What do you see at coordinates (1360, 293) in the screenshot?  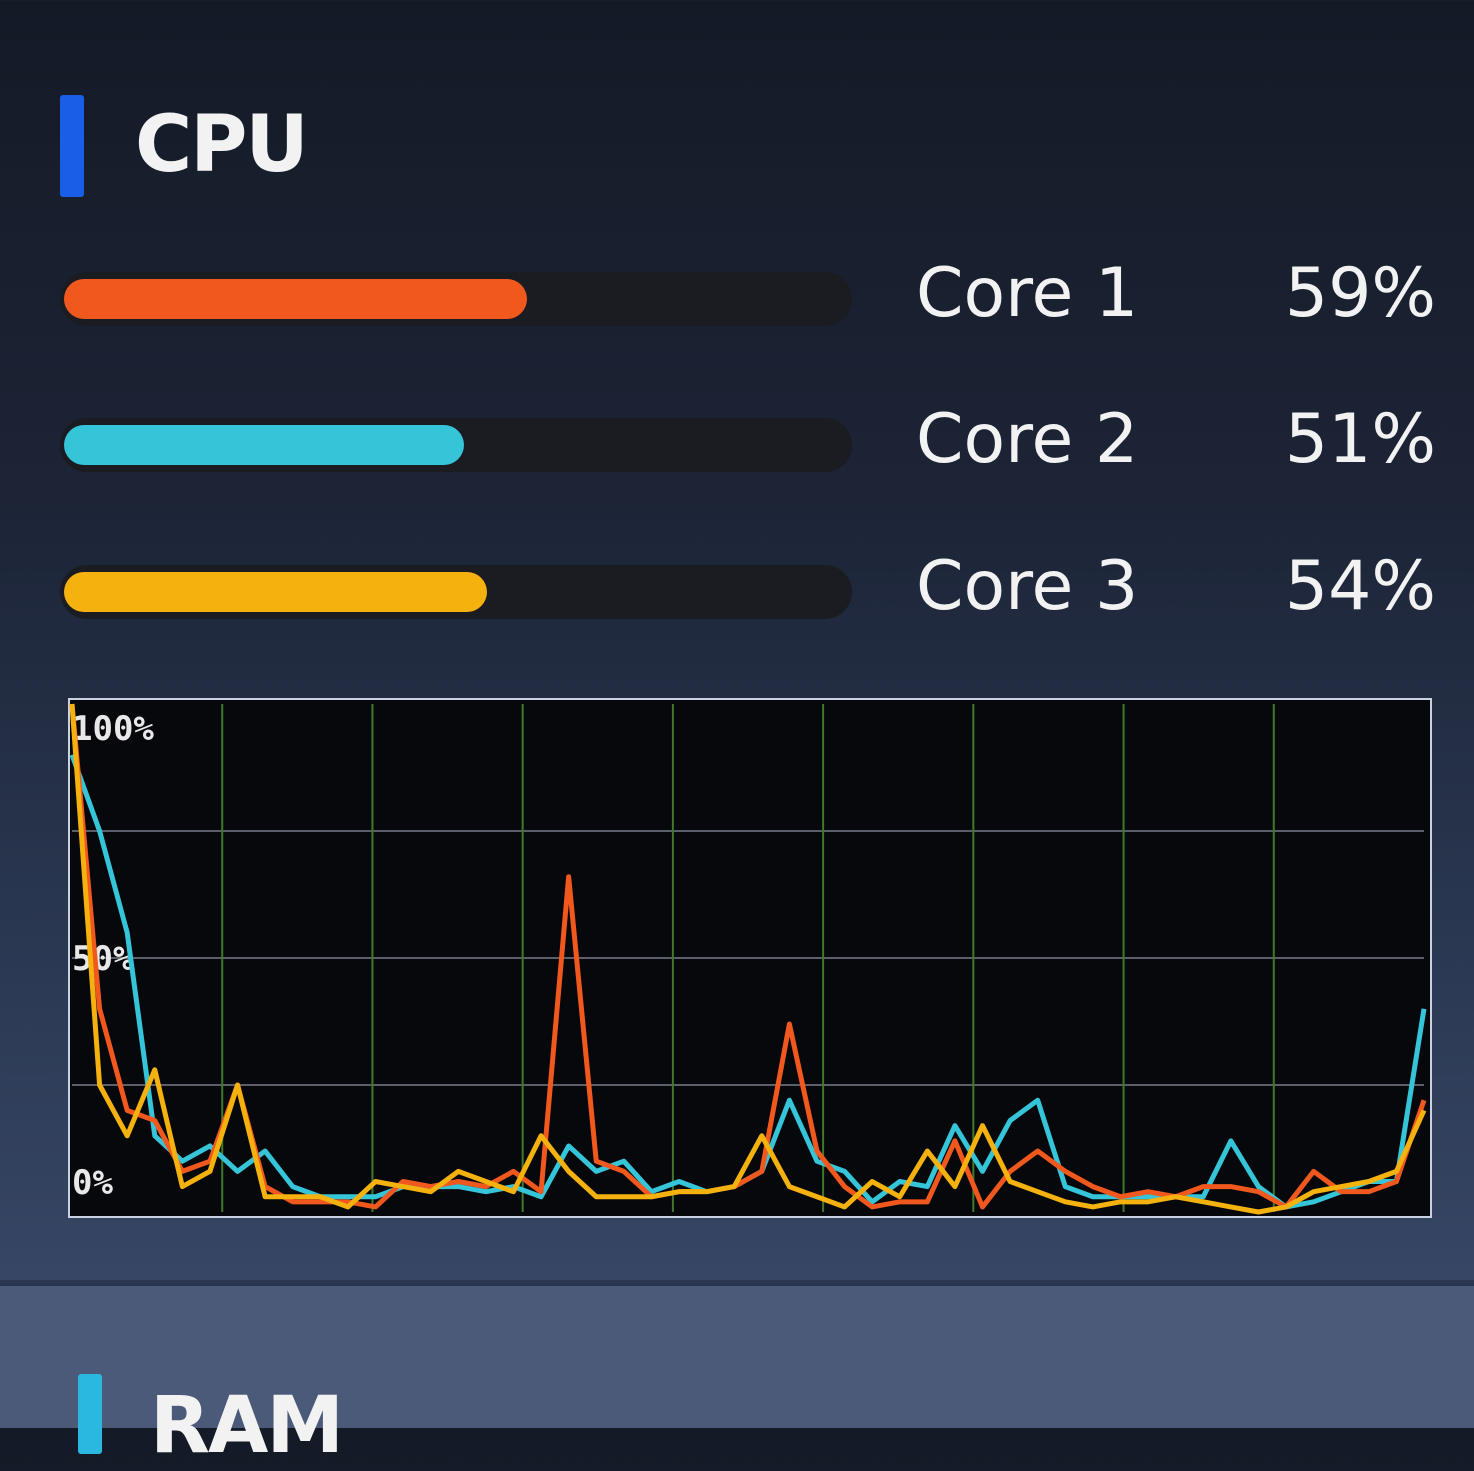 I see `core-1-value: 59%` at bounding box center [1360, 293].